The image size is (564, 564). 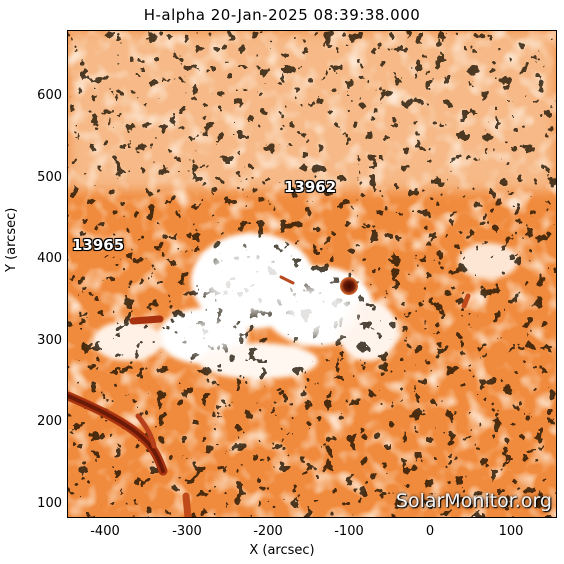 I want to click on y-tick-label: 600, so click(x=49, y=95).